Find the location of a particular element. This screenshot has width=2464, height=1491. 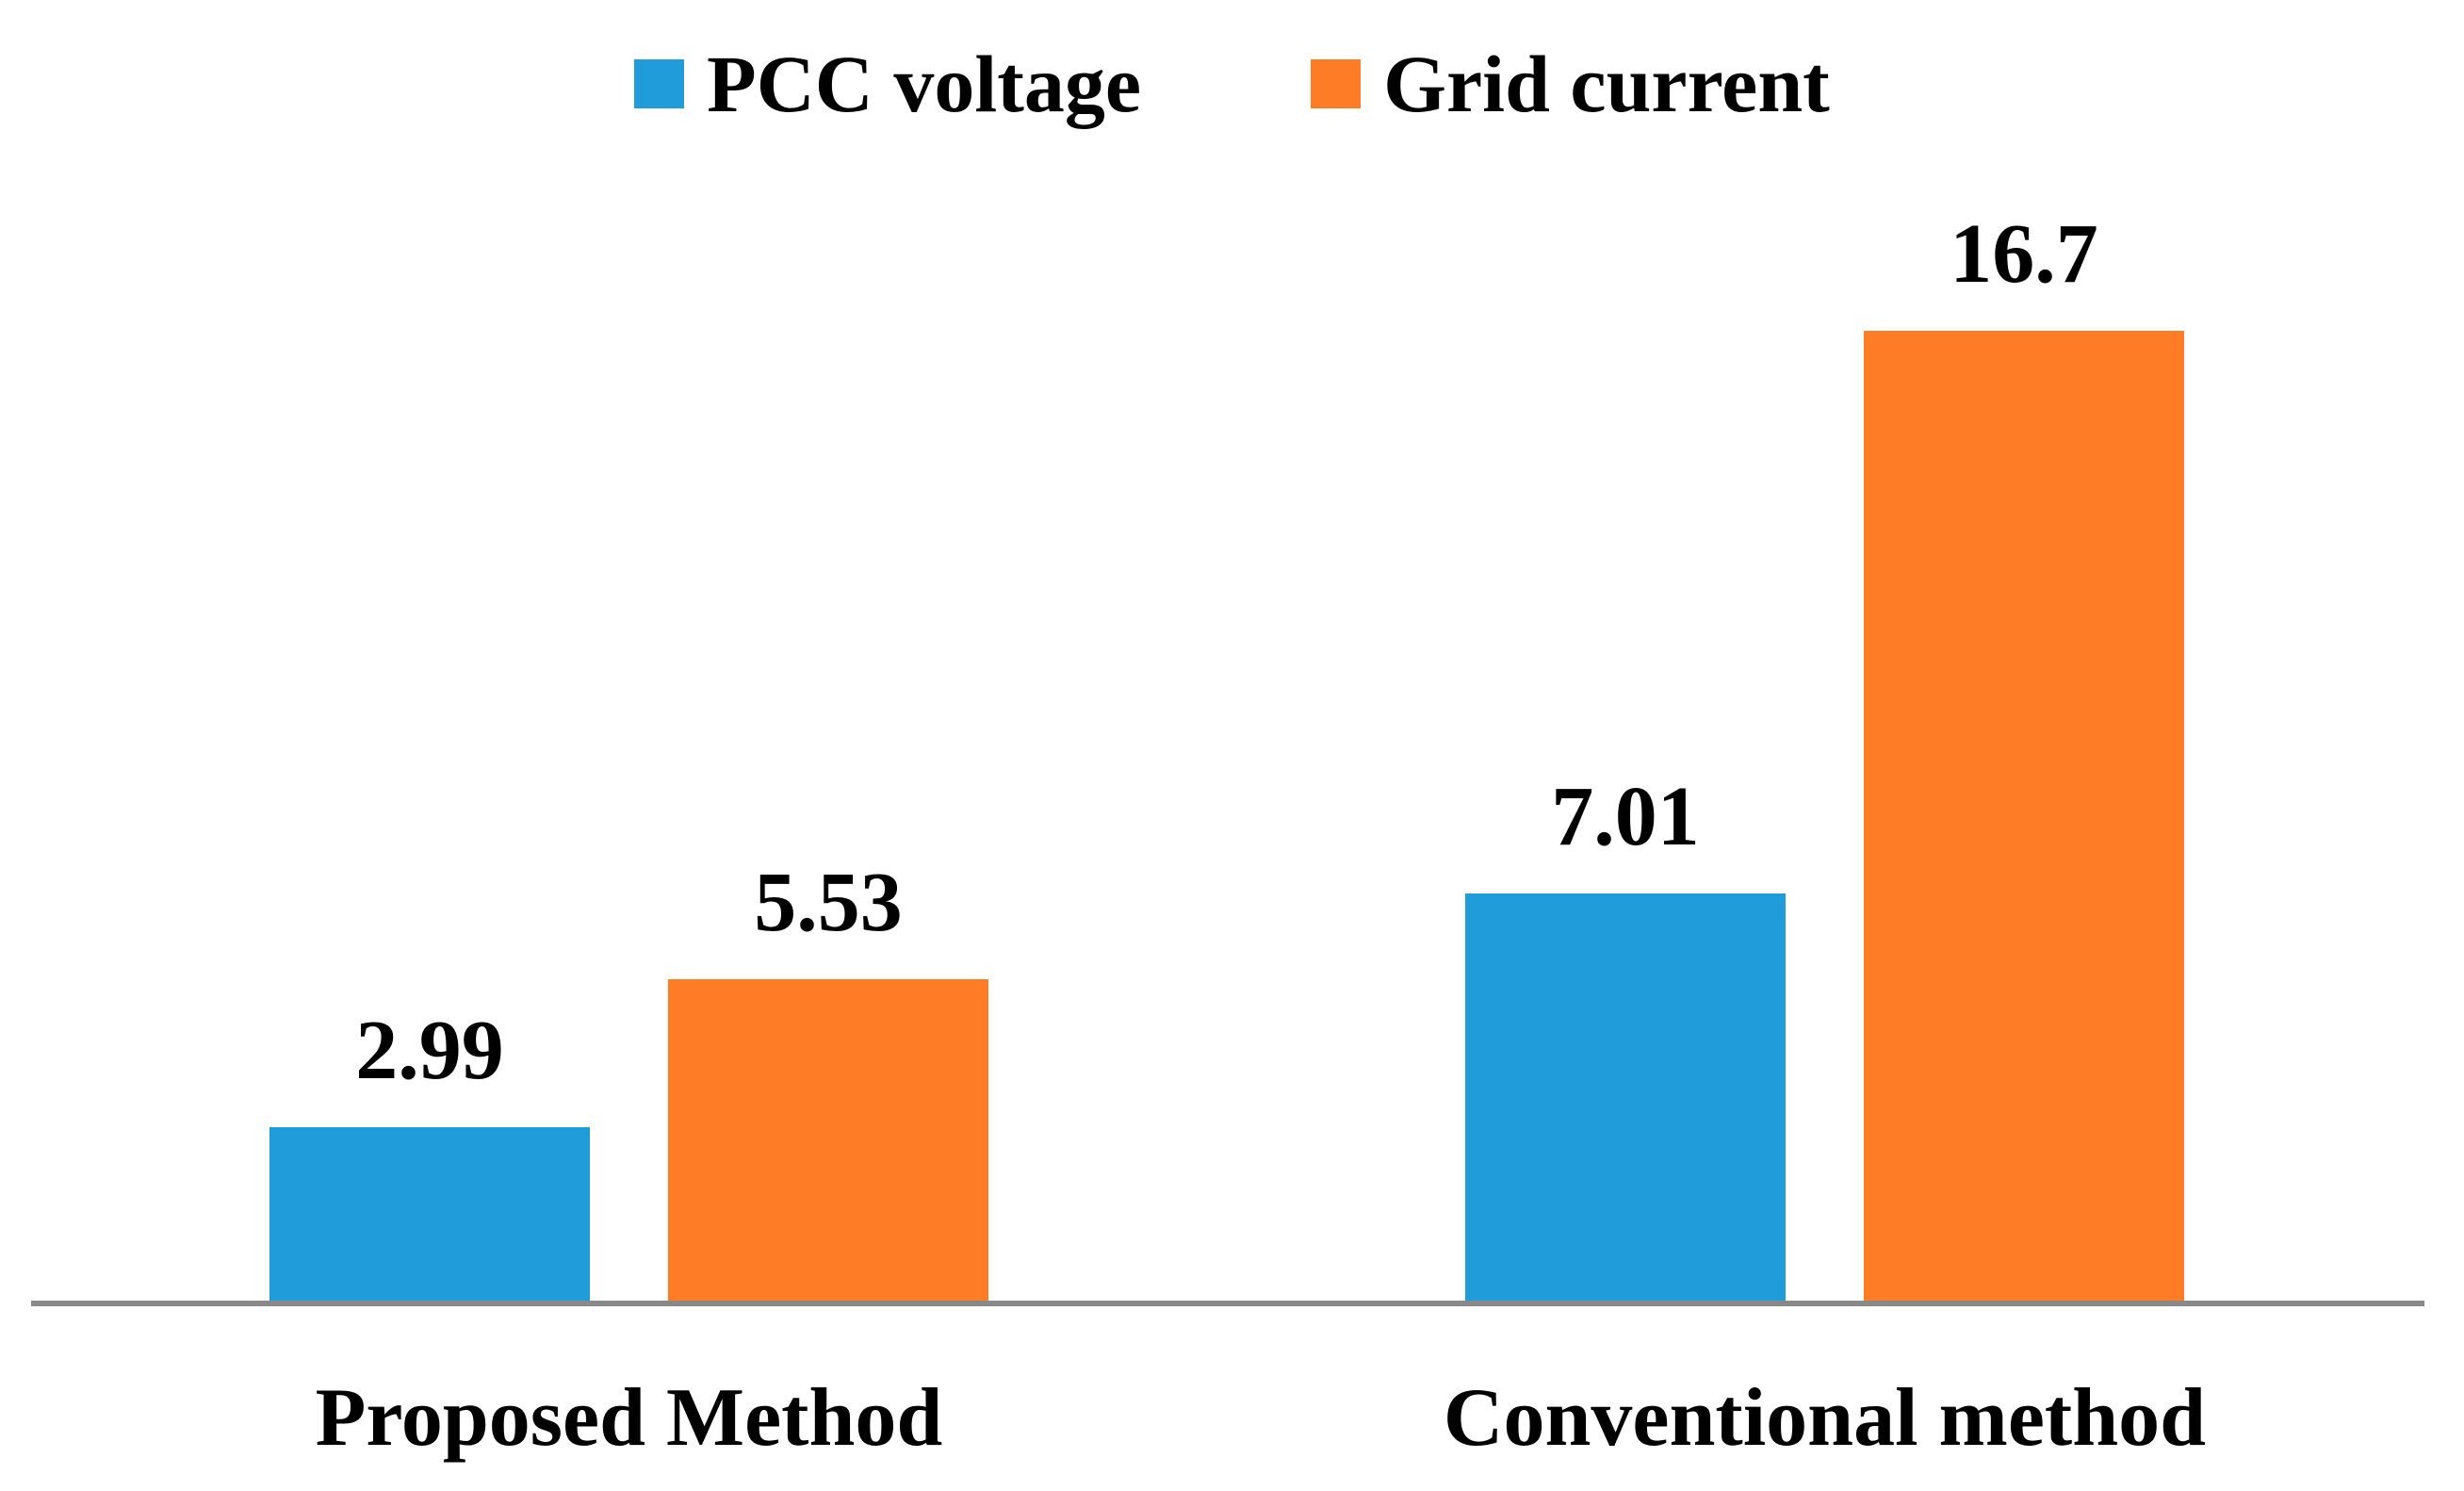

bar-value-label-pcc-voltage-conventional-method: 7.01 is located at coordinates (1625, 817).